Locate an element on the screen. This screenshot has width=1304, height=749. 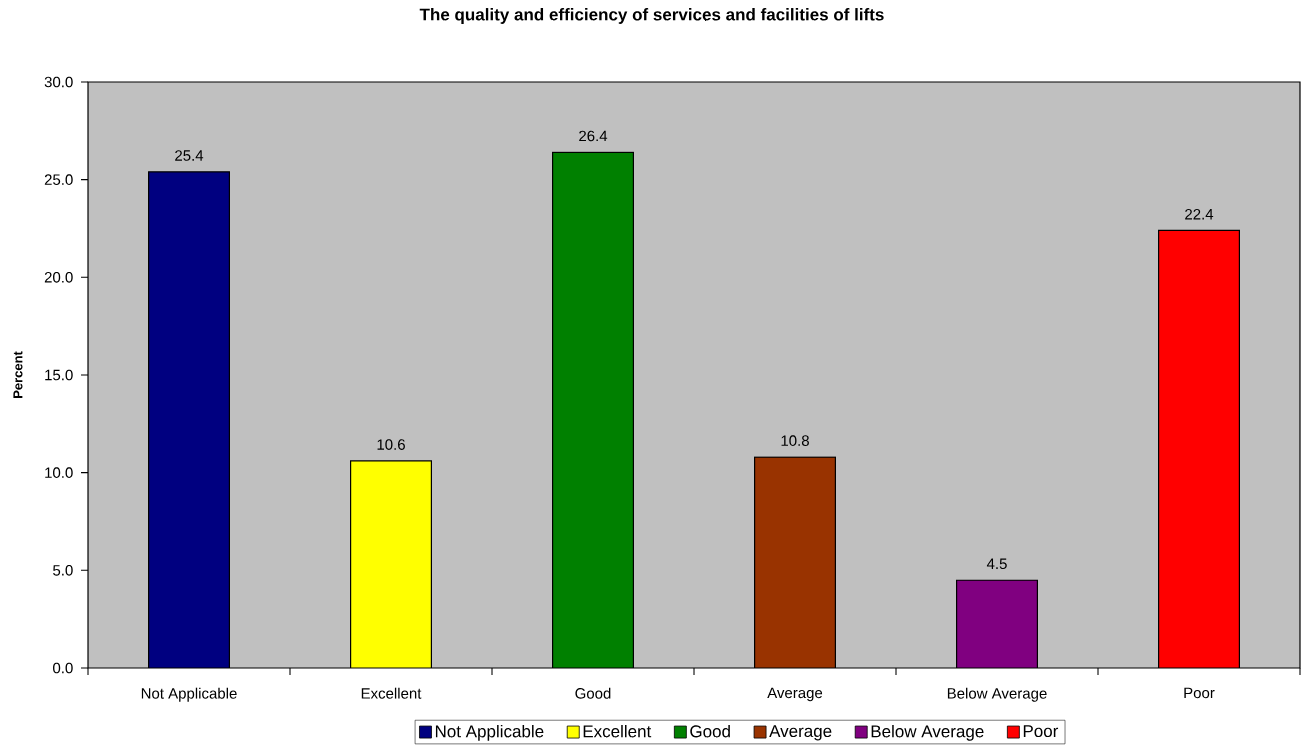
data-label: 25.4 is located at coordinates (189, 155).